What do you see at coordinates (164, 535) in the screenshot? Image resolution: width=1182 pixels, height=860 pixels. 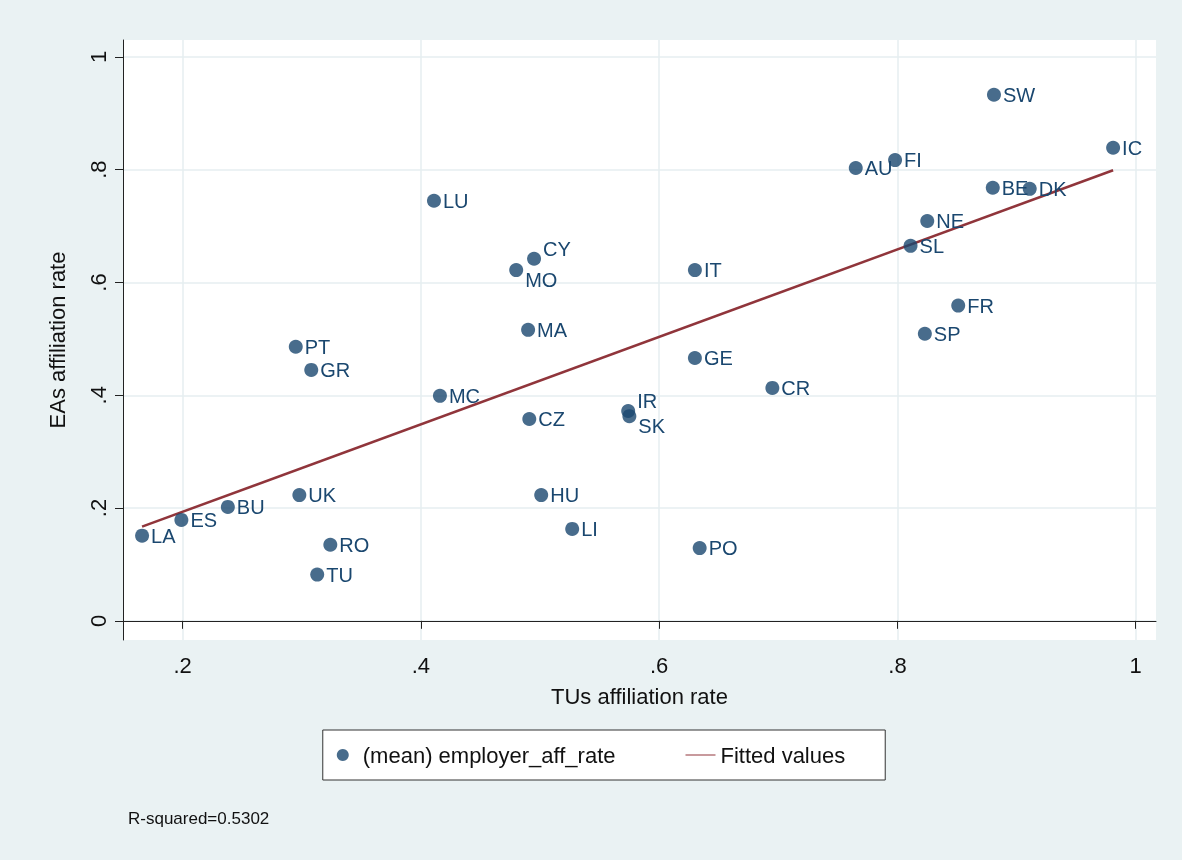 I see `annotation: LA` at bounding box center [164, 535].